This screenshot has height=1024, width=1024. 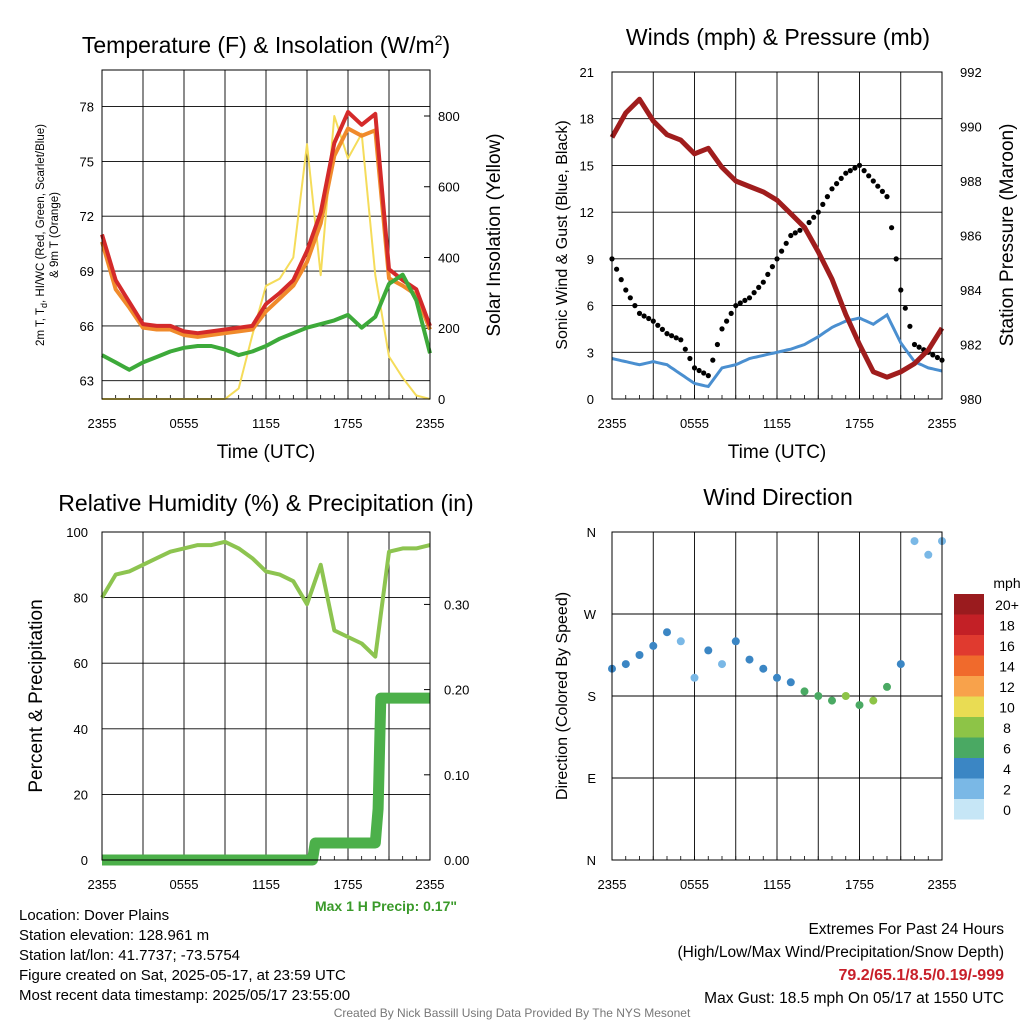 I want to click on y-right-tick-label: 200, so click(x=449, y=328).